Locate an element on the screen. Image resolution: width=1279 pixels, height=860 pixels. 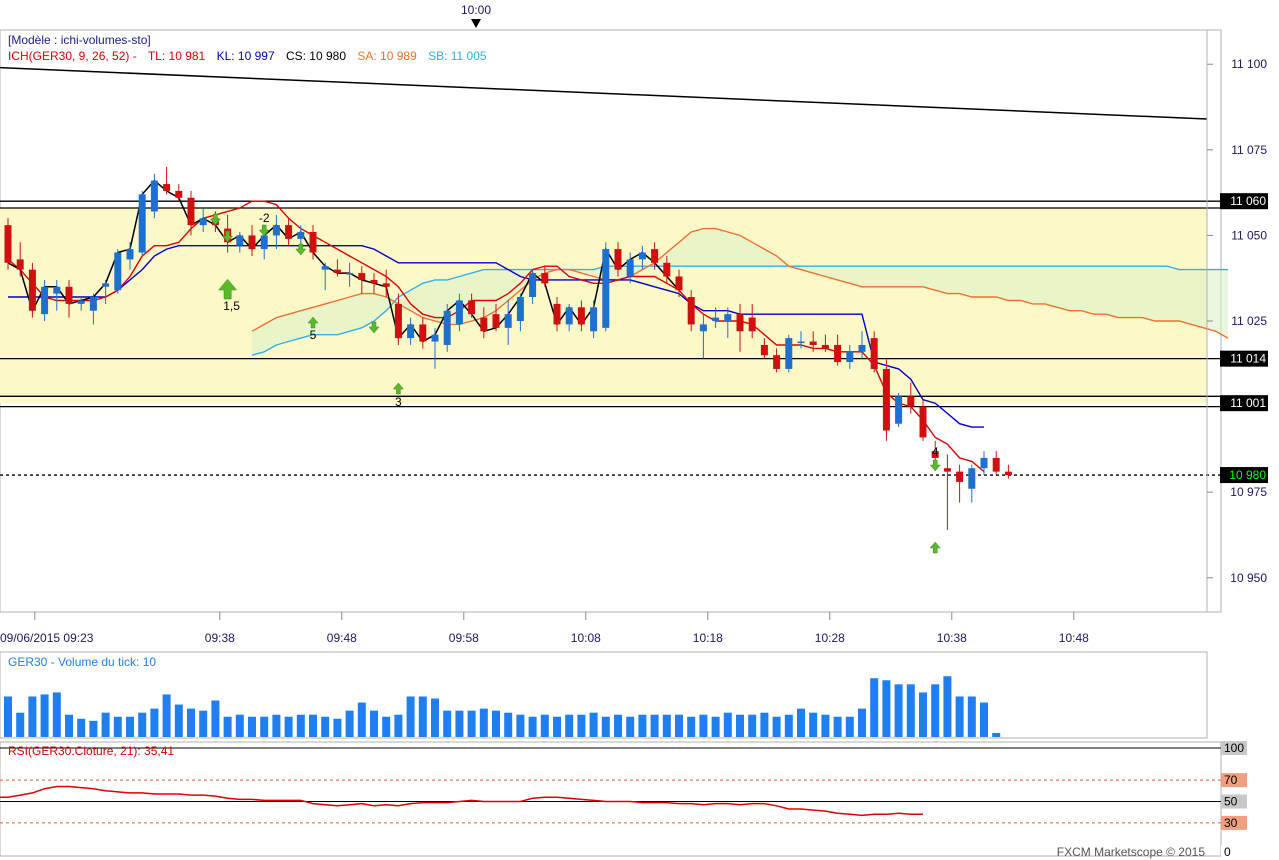
rsi-plot-area is located at coordinates (611, 799).